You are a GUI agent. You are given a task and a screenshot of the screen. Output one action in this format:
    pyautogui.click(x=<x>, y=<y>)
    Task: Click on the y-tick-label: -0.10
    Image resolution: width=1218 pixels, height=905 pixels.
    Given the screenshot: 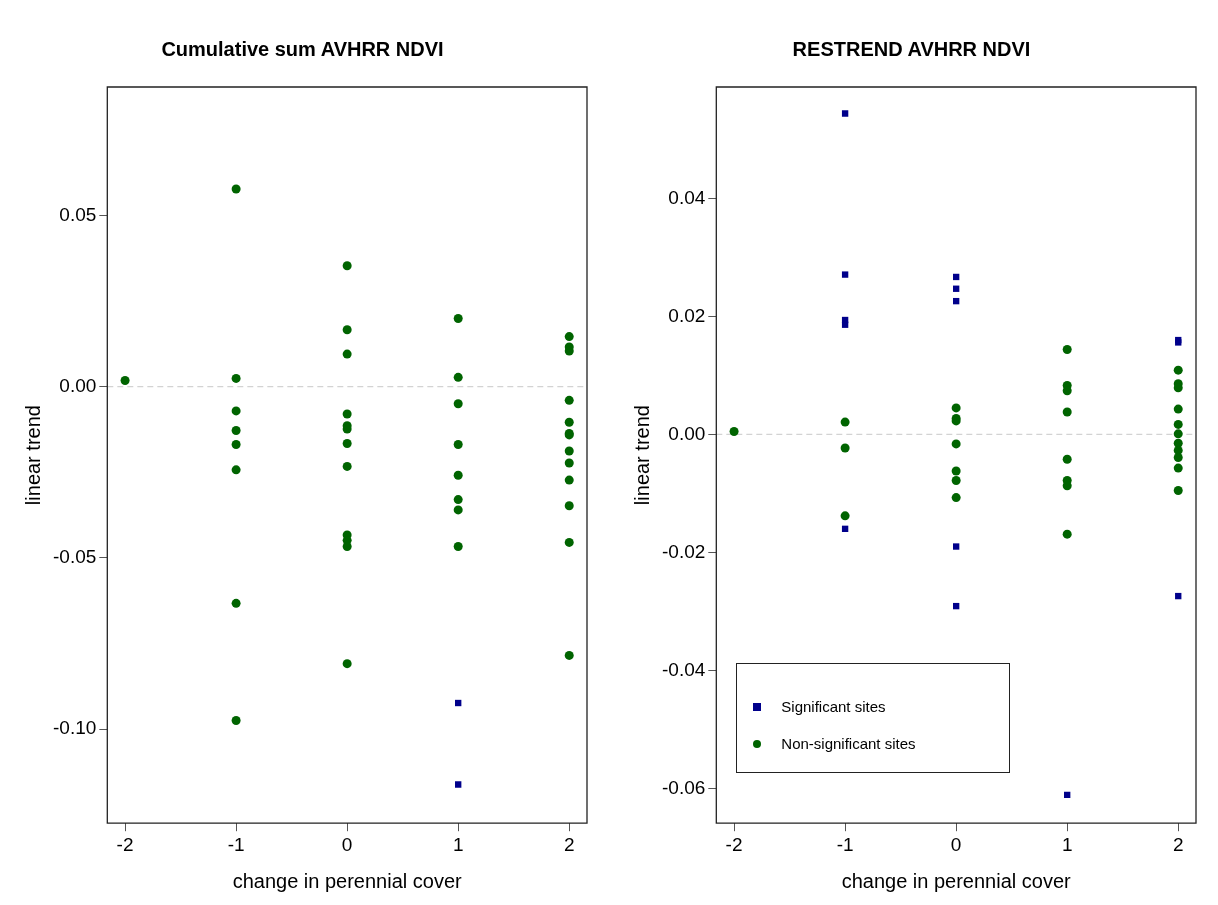 What is the action you would take?
    pyautogui.click(x=74, y=728)
    